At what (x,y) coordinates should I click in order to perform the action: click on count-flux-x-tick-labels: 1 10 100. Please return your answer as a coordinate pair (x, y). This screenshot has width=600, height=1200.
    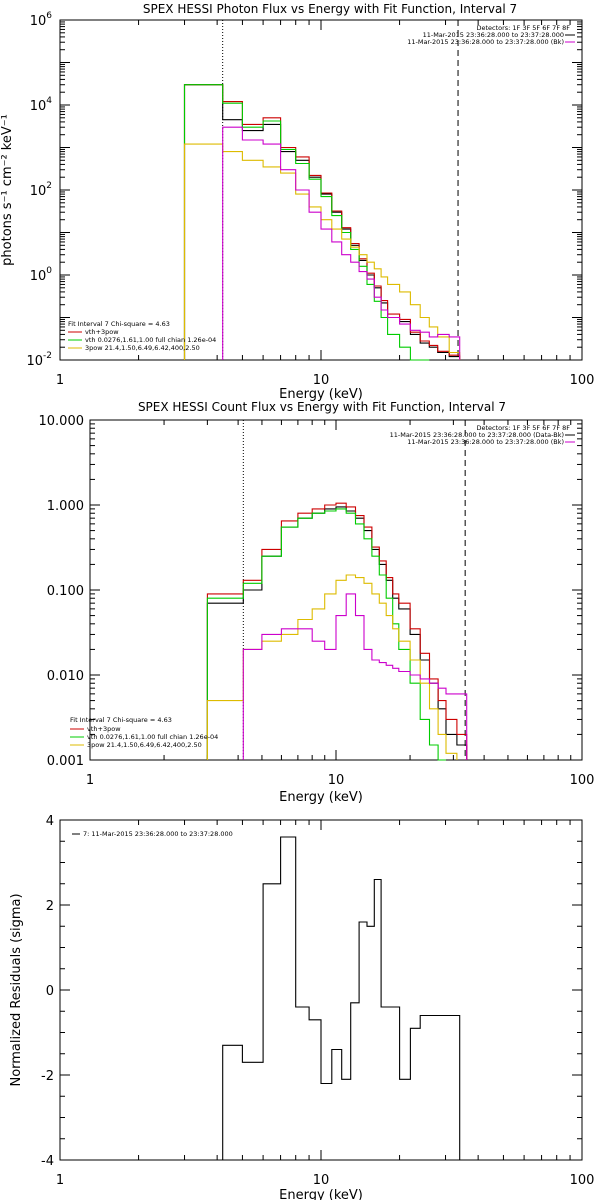
    Looking at the image, I should click on (340, 780).